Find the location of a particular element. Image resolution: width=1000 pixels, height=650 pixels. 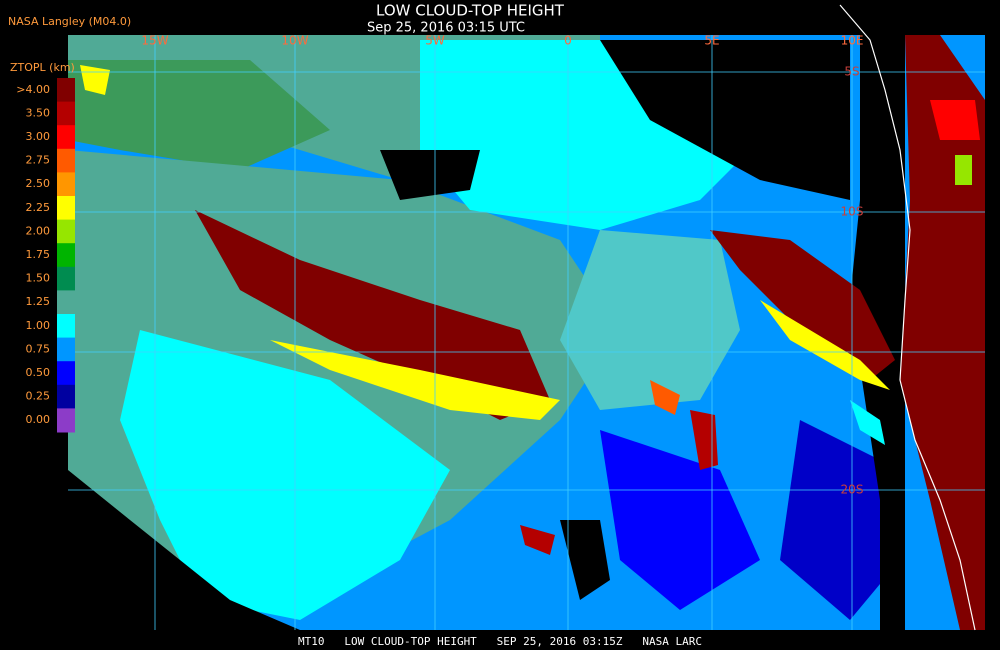

coastline is located at coordinates (907, 317).